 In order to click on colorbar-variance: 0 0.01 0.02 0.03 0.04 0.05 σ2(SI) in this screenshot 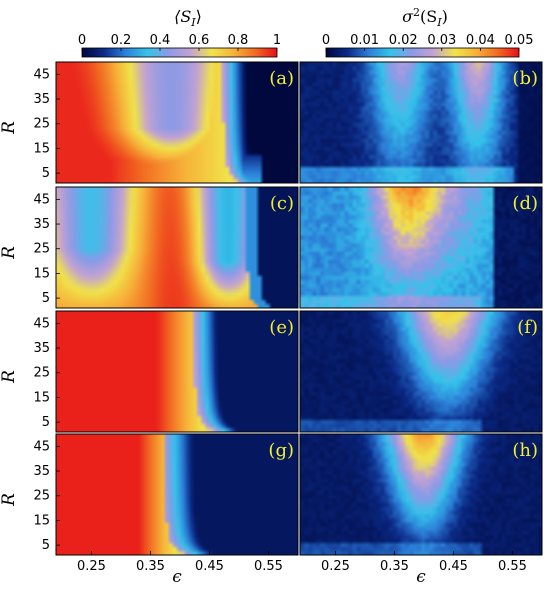, I will do `click(428, 32)`.